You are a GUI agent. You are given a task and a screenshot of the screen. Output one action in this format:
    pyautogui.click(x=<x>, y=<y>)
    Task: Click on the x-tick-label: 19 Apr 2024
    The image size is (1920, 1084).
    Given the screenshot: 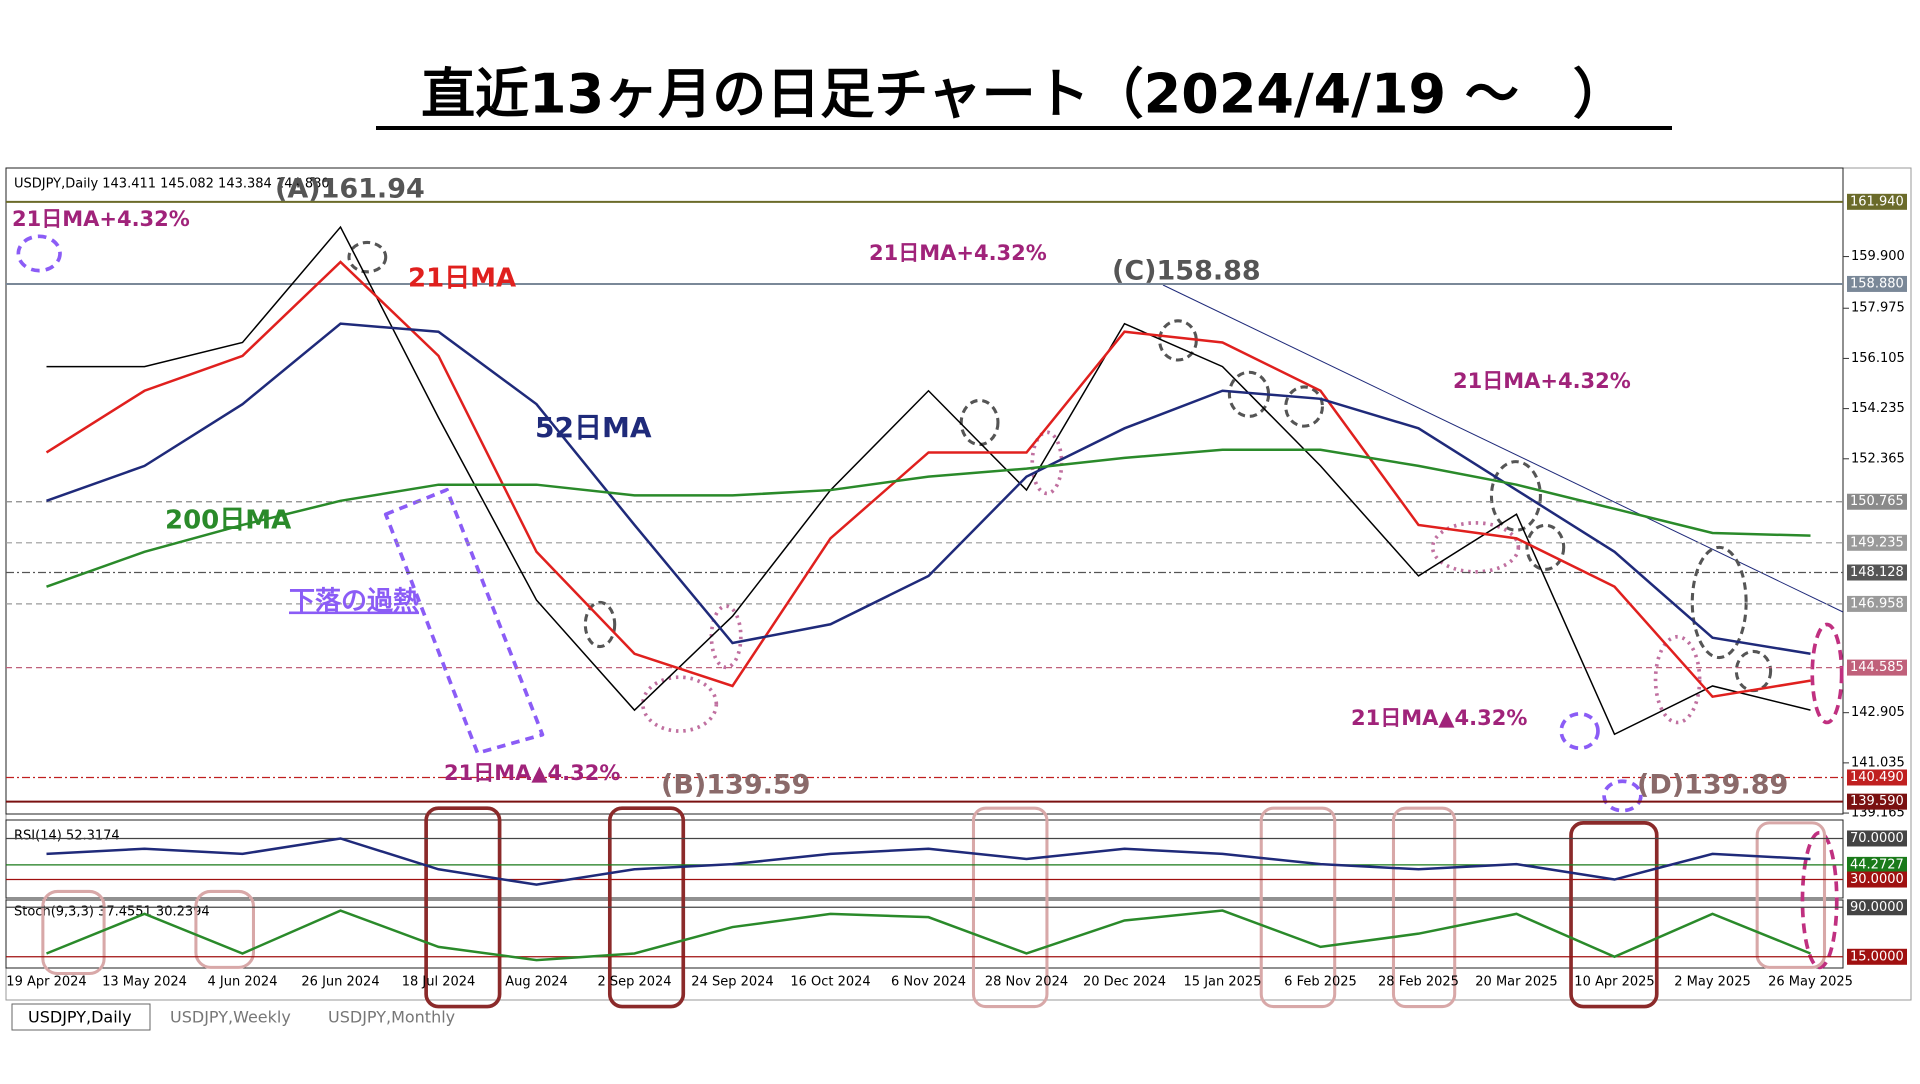 What is the action you would take?
    pyautogui.click(x=46, y=982)
    